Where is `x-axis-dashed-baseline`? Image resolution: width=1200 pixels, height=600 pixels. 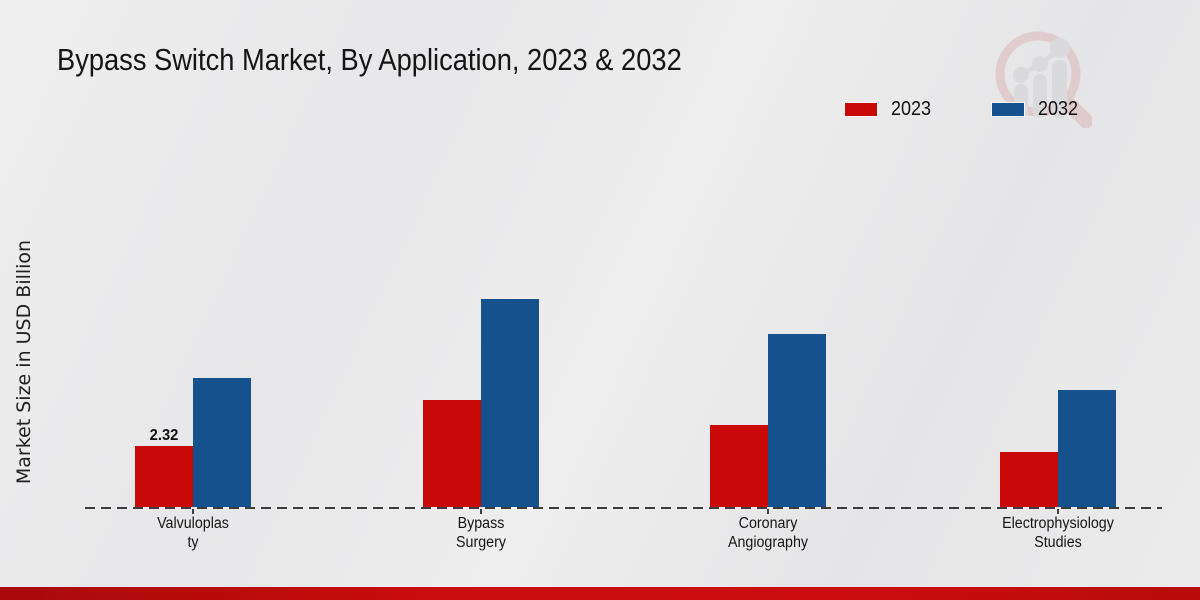
x-axis-dashed-baseline is located at coordinates (623, 508).